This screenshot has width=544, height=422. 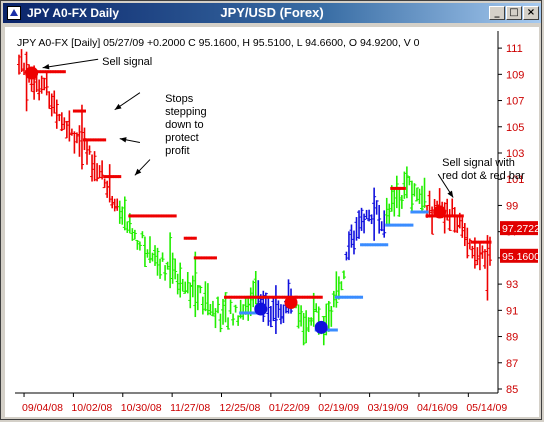 I want to click on x-tick-label: 10/30/08, so click(x=141, y=408).